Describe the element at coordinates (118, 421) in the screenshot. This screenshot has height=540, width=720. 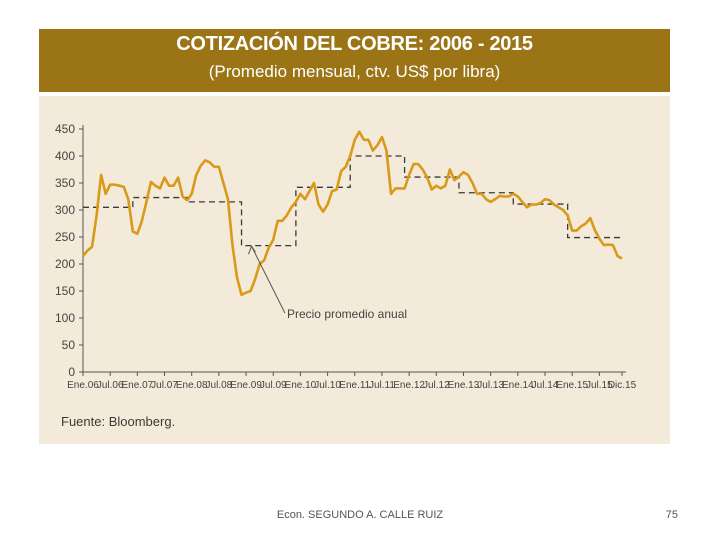
I see `chart-source: Fuente: Bloomberg.` at that location.